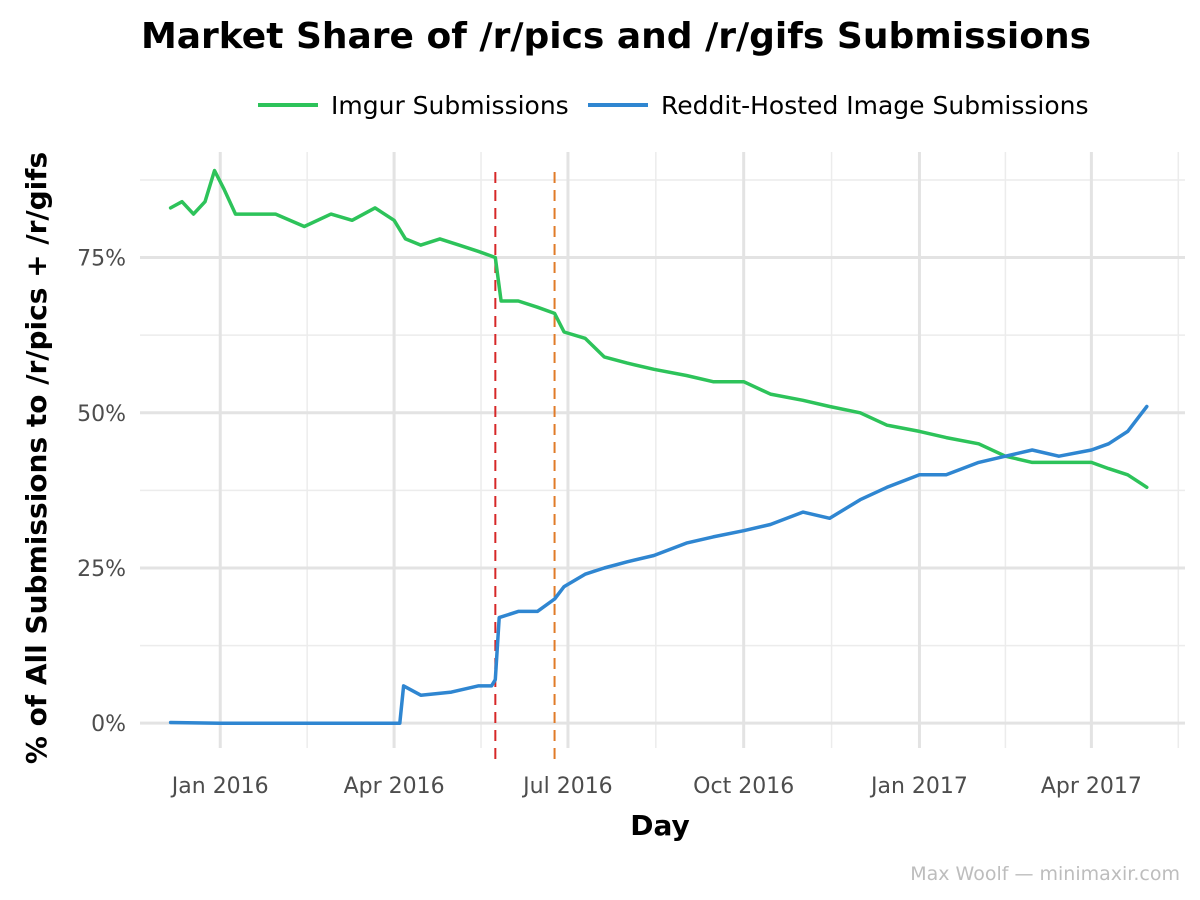 This screenshot has height=900, width=1200. I want to click on annotations, so click(525, 466).